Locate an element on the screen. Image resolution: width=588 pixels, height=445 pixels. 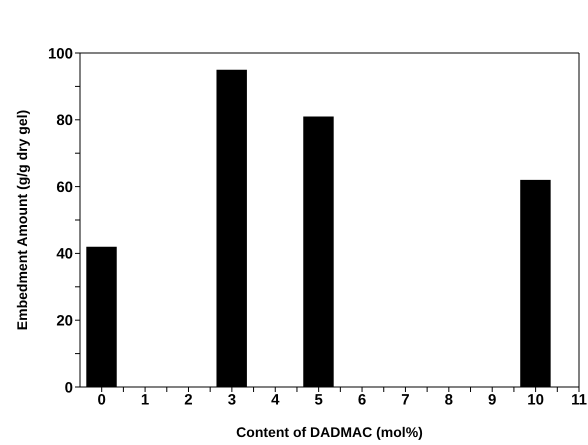
y-axis-title: Embedment Amount (g/g dry gel) is located at coordinates (22, 220).